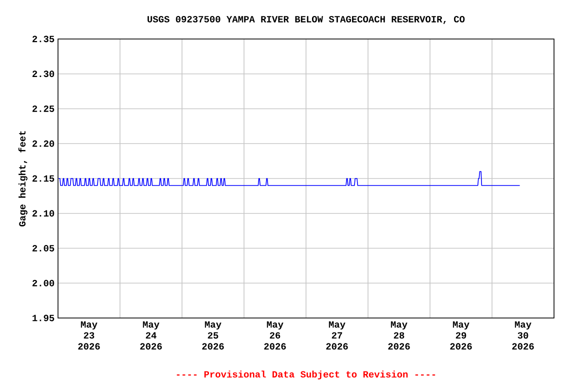  Describe the element at coordinates (43, 318) in the screenshot. I see `y-tick-label: 1.95` at that location.